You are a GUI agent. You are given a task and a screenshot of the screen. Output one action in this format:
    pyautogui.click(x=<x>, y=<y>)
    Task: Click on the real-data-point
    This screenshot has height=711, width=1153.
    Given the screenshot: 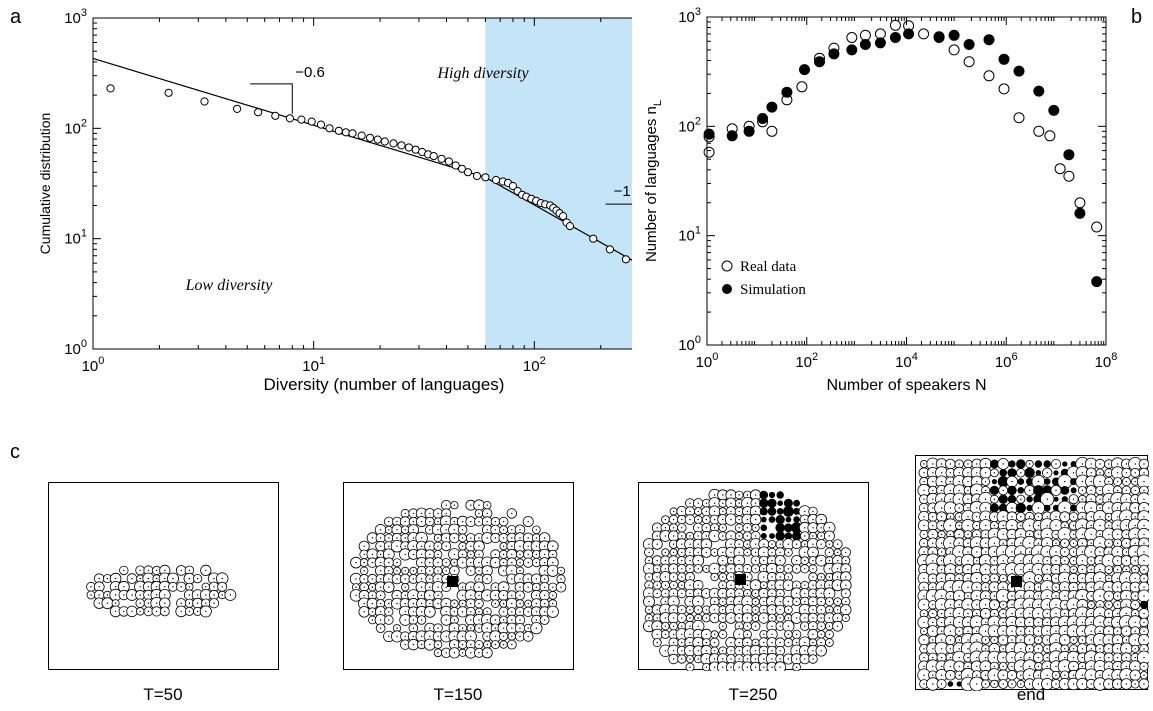 What is the action you would take?
    pyautogui.click(x=954, y=50)
    